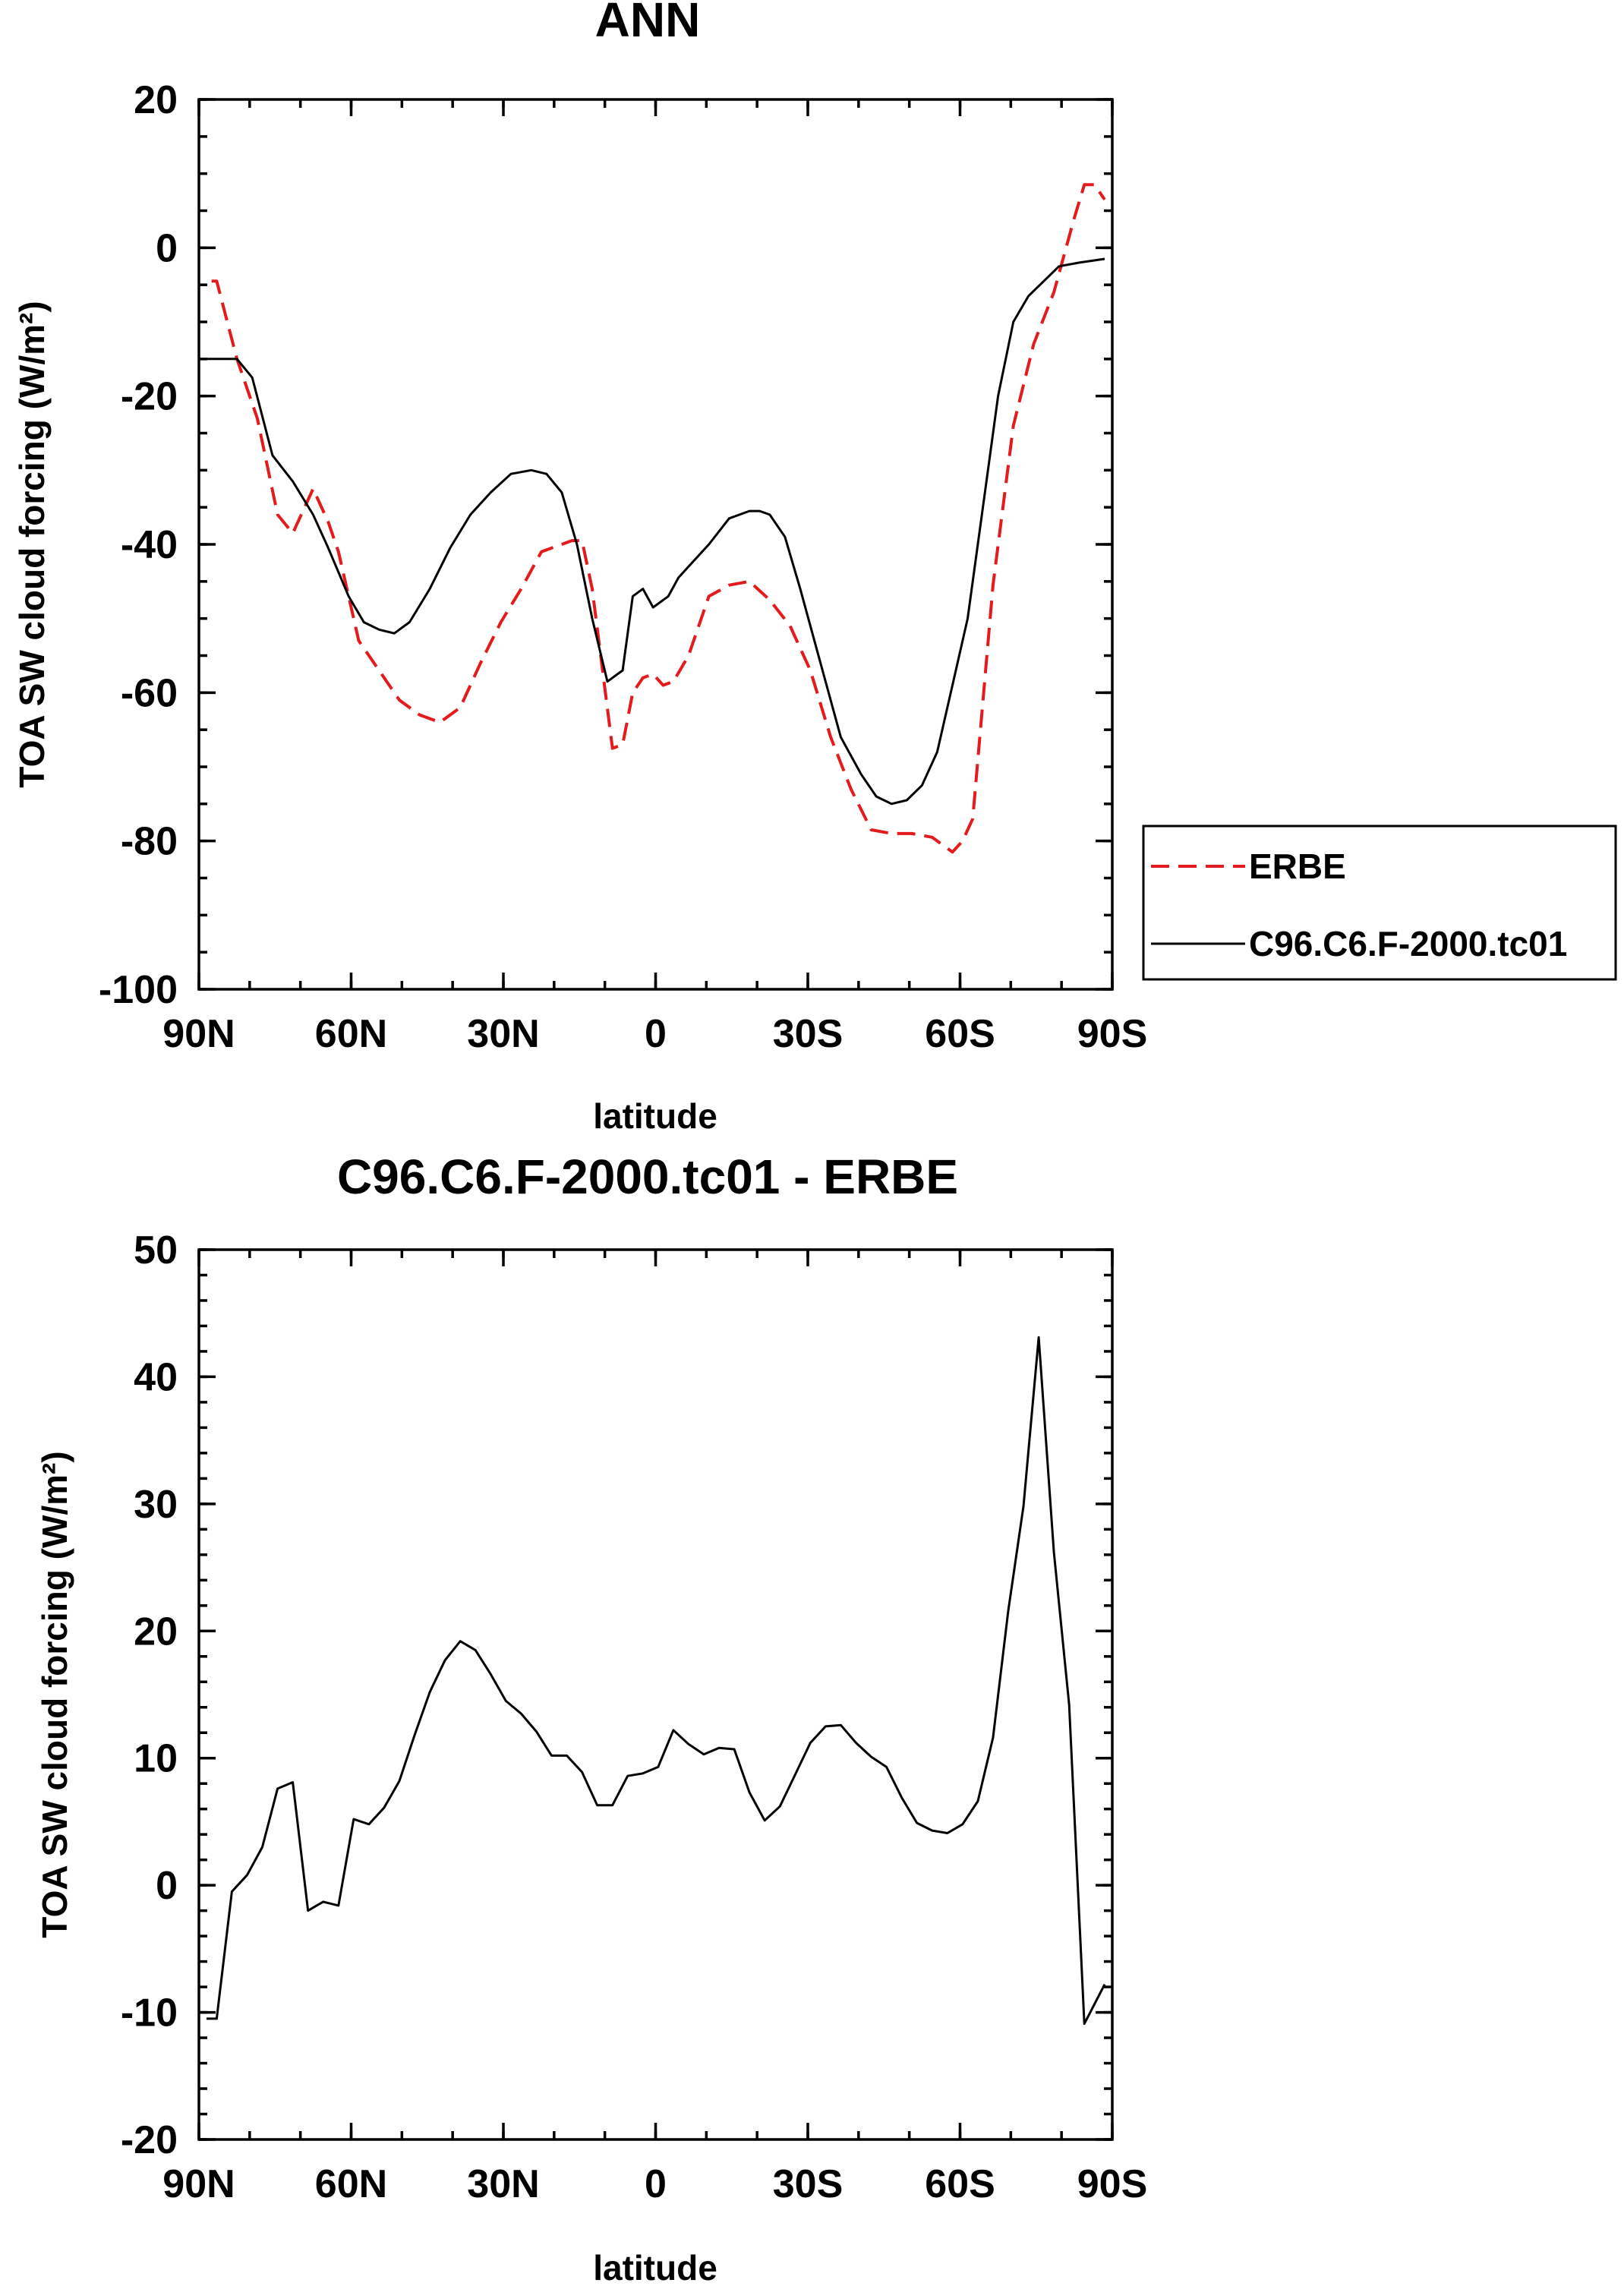 This screenshot has width=1624, height=2286. I want to click on top-y-tick-label: 0, so click(167, 248).